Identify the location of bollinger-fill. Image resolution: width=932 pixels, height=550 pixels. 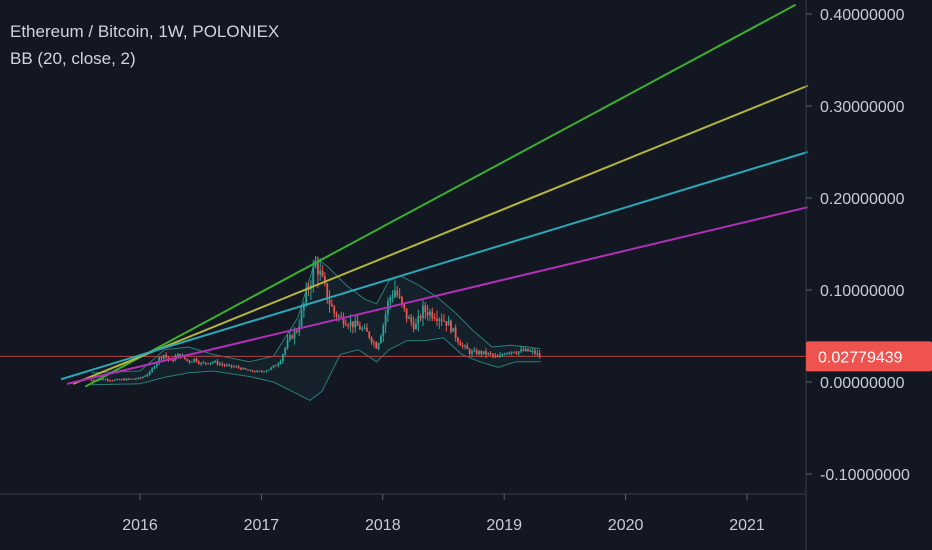
(316, 329).